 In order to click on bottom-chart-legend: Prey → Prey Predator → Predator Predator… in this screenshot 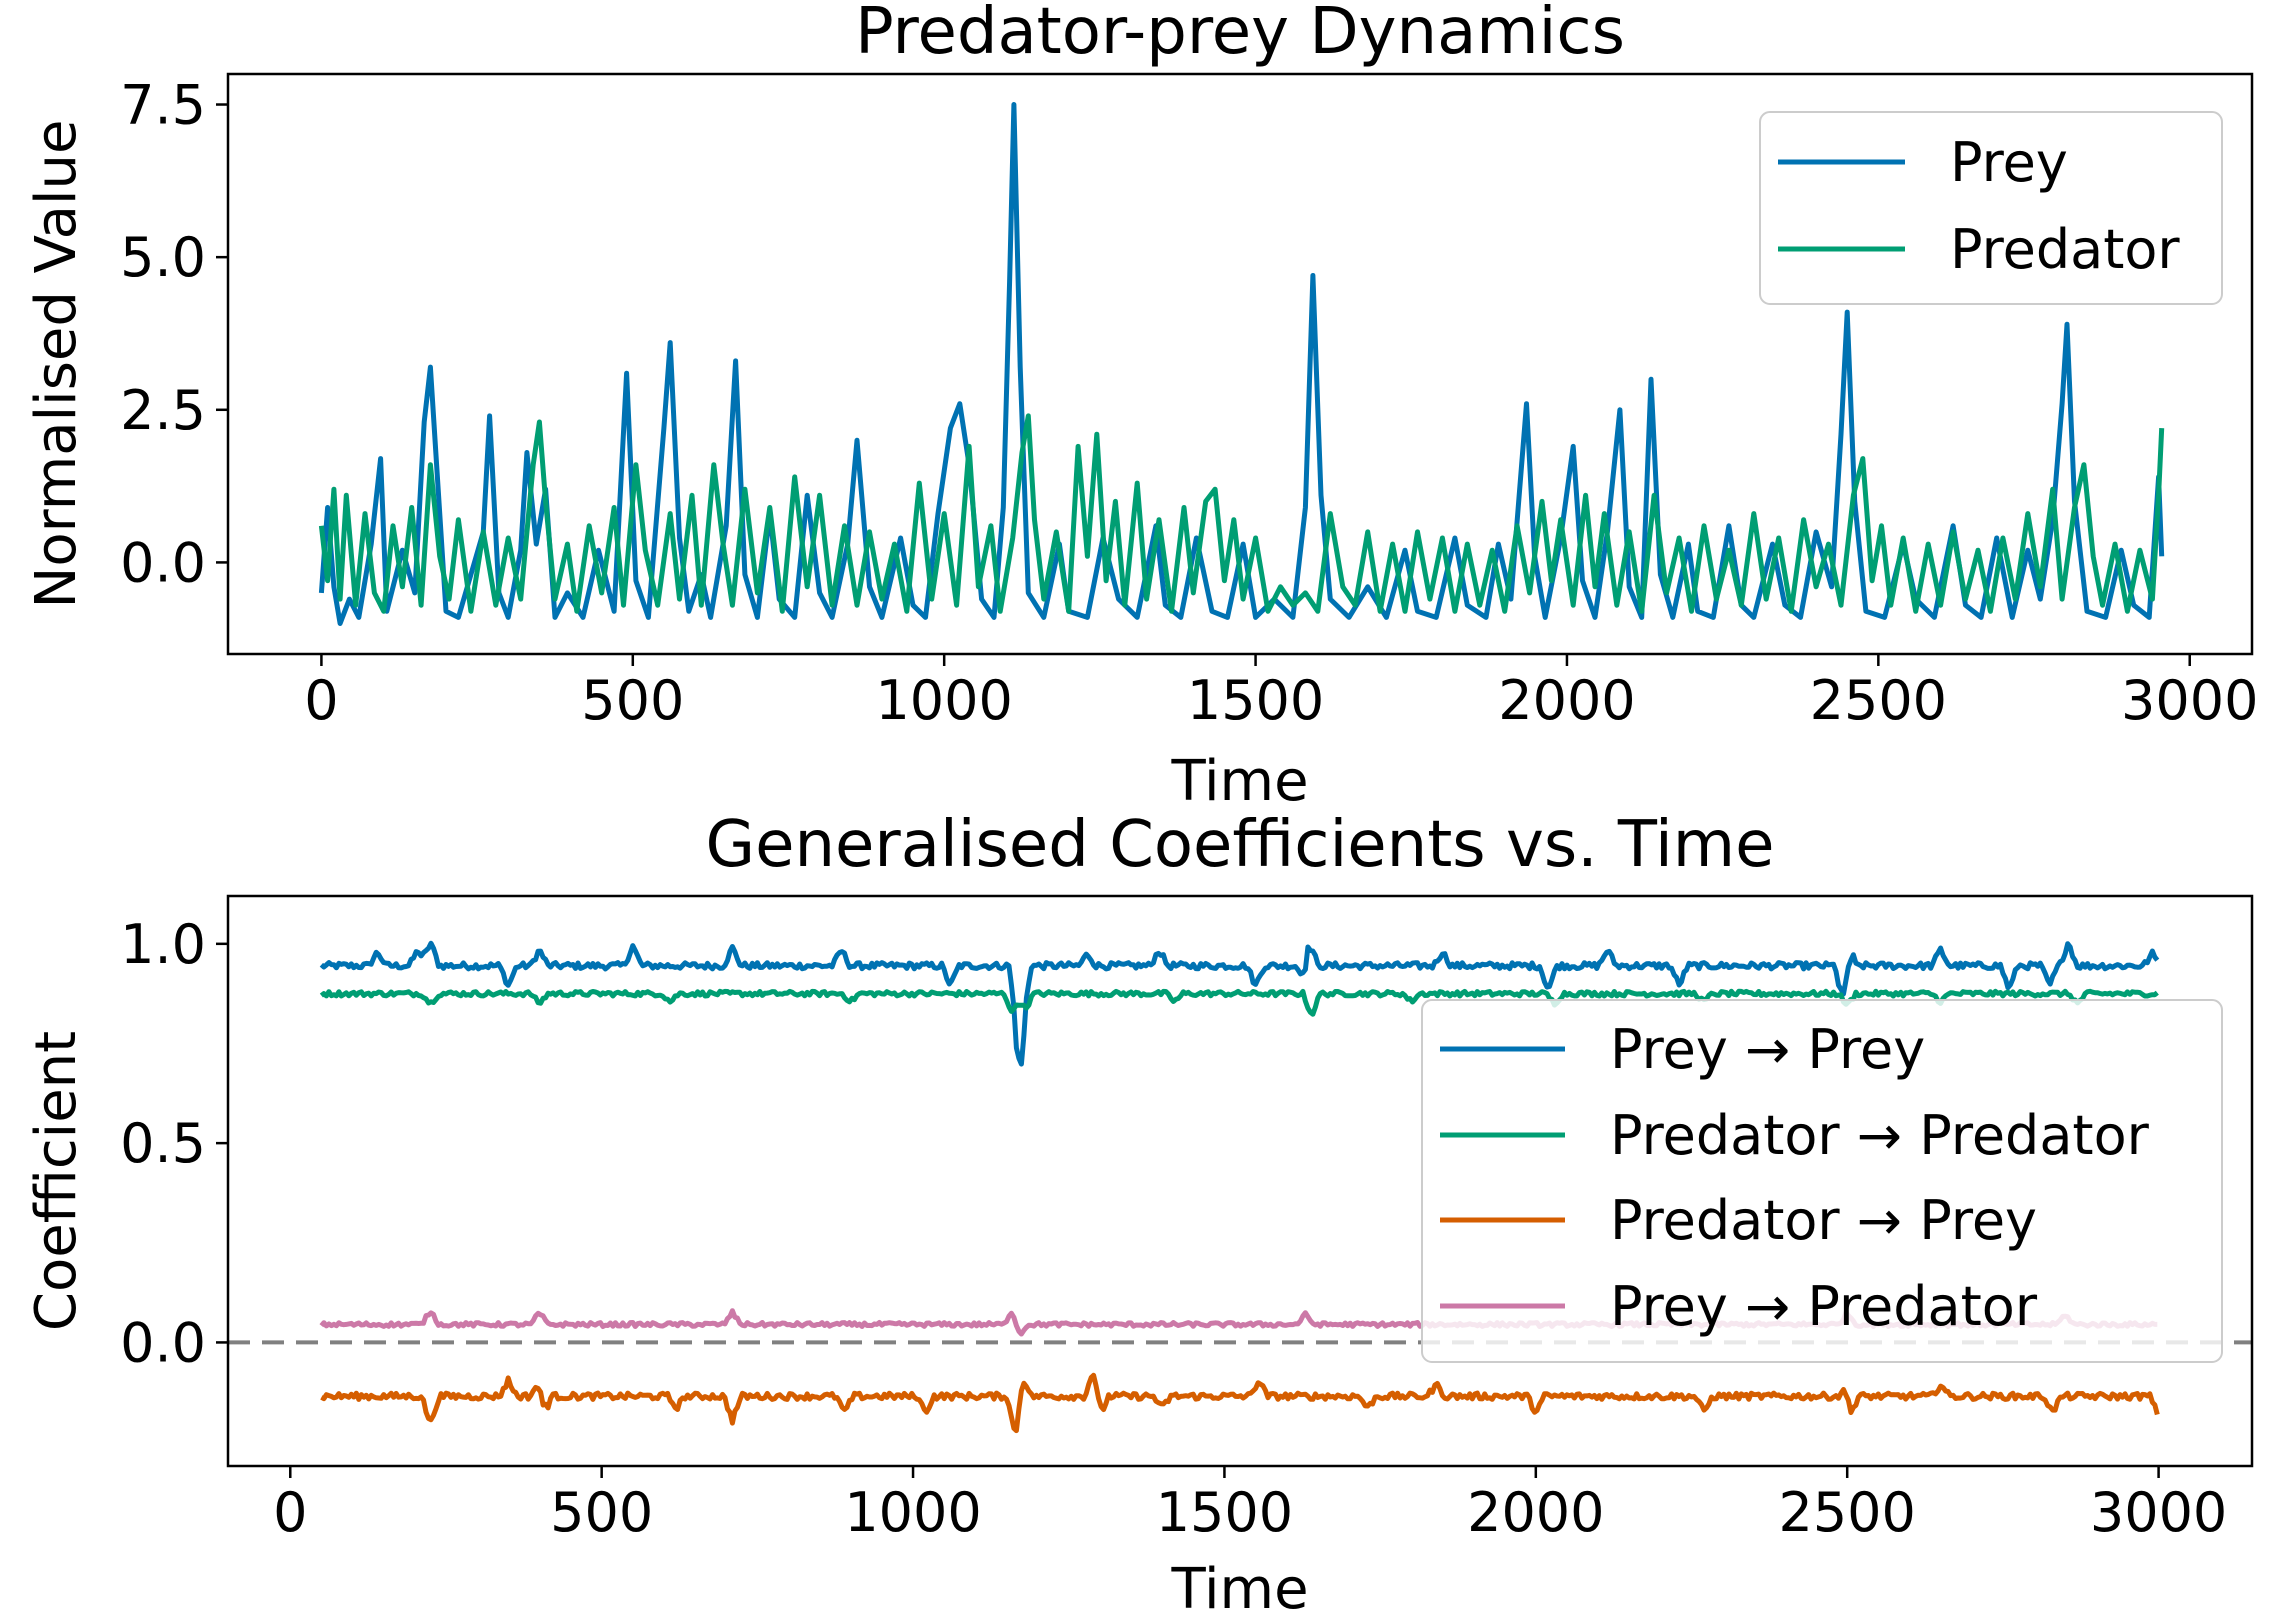, I will do `click(1822, 1181)`.